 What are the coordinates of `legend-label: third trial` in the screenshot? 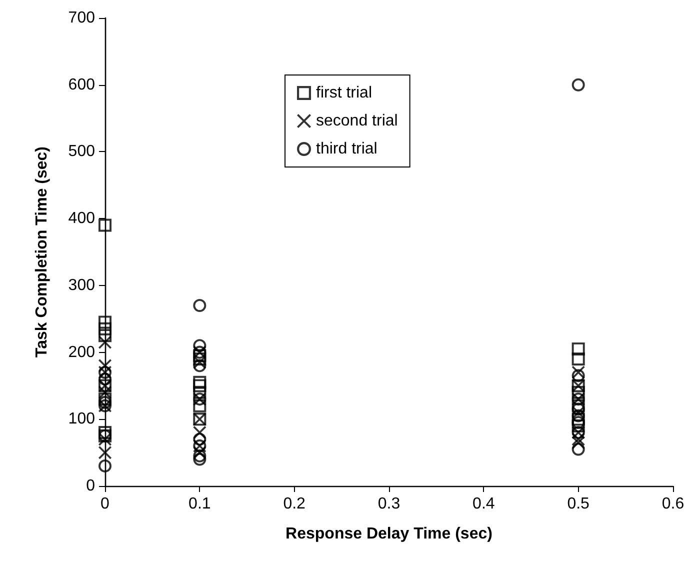 It's located at (347, 149).